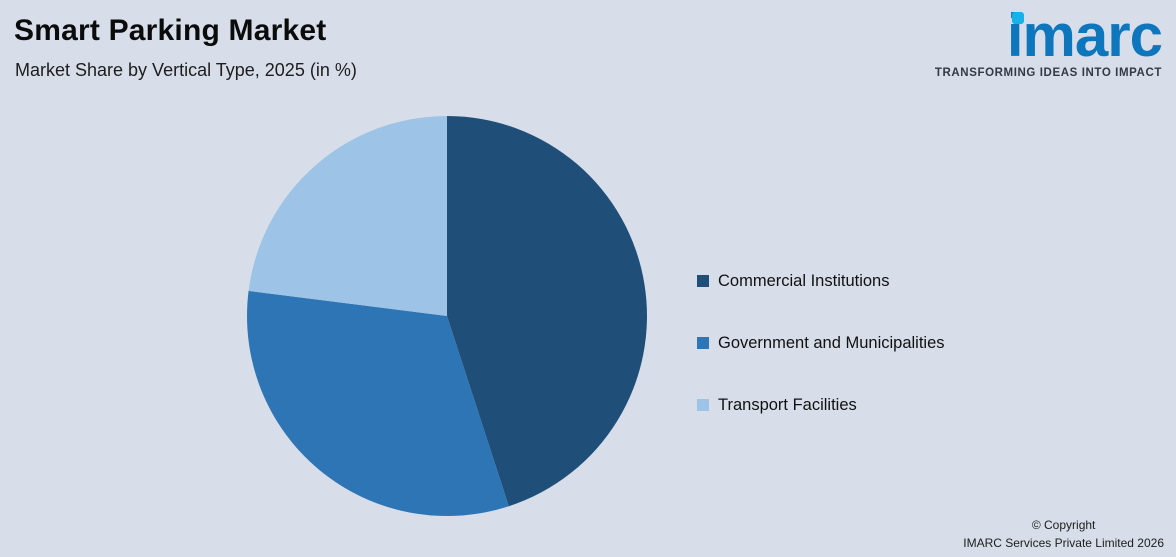 The image size is (1176, 557). What do you see at coordinates (804, 280) in the screenshot?
I see `legend-label: Commercial Institutions` at bounding box center [804, 280].